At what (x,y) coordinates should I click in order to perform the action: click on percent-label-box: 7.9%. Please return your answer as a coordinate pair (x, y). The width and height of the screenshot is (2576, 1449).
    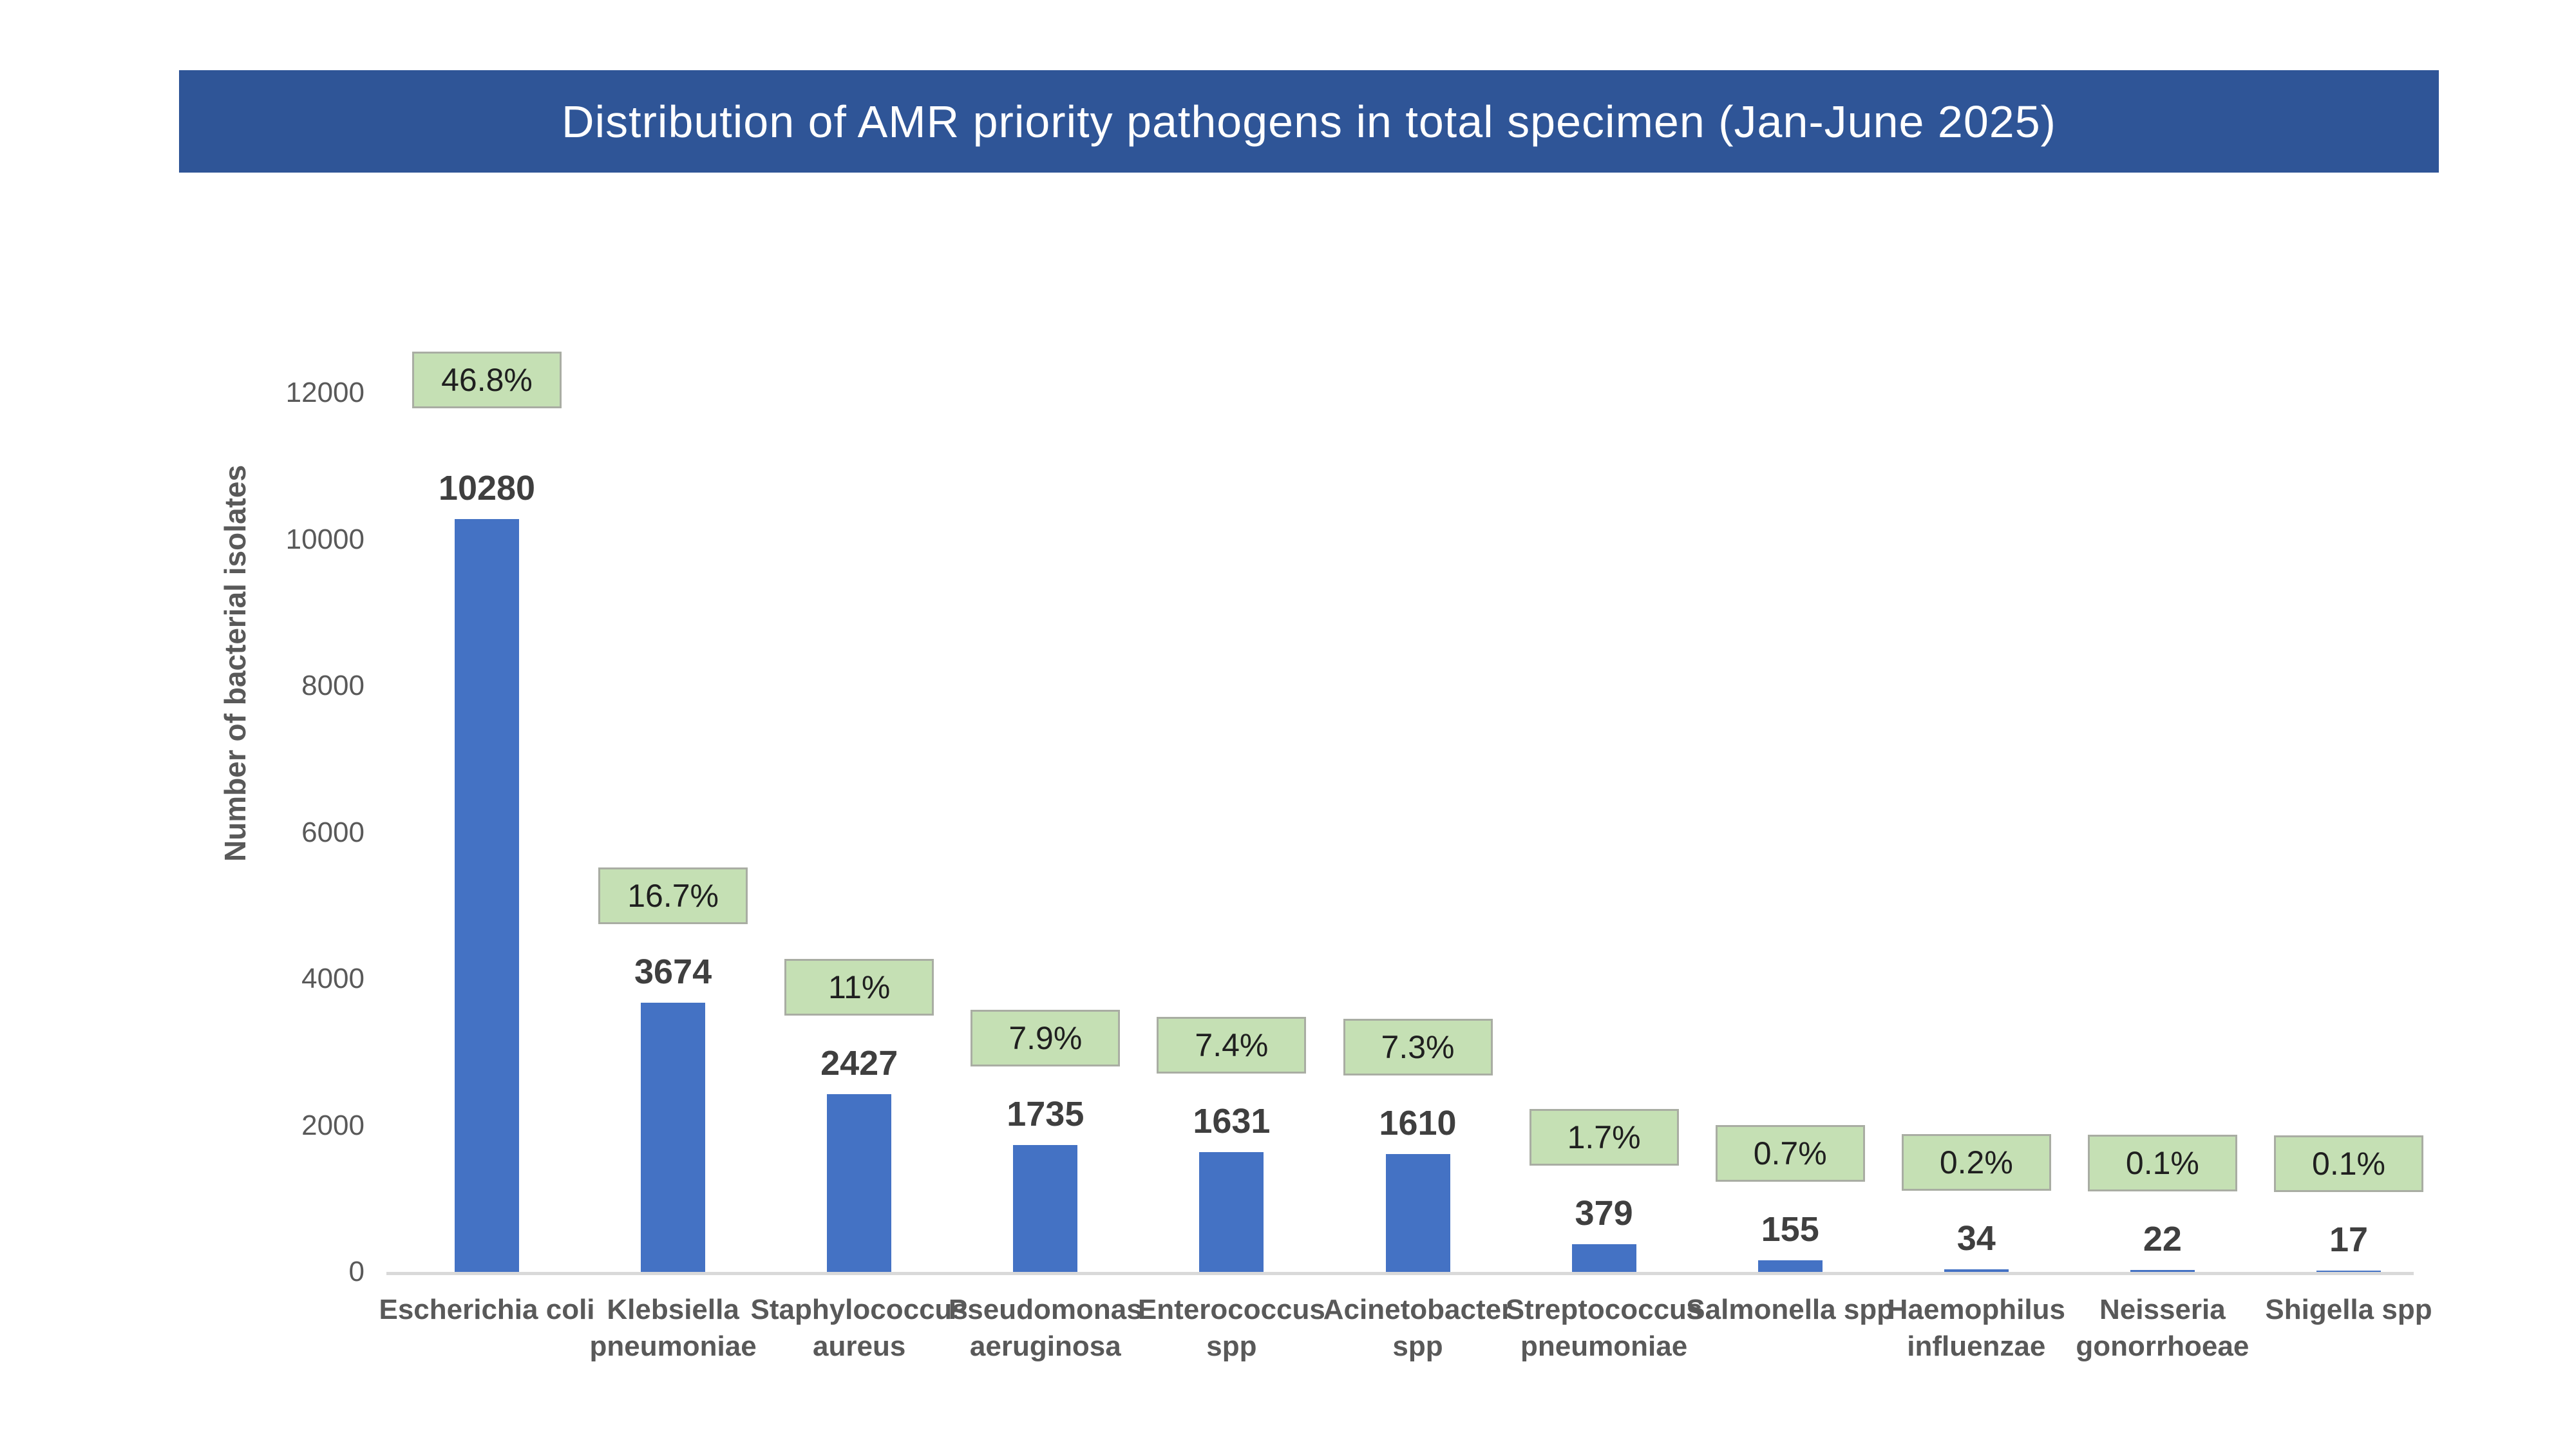
    Looking at the image, I should click on (1046, 1037).